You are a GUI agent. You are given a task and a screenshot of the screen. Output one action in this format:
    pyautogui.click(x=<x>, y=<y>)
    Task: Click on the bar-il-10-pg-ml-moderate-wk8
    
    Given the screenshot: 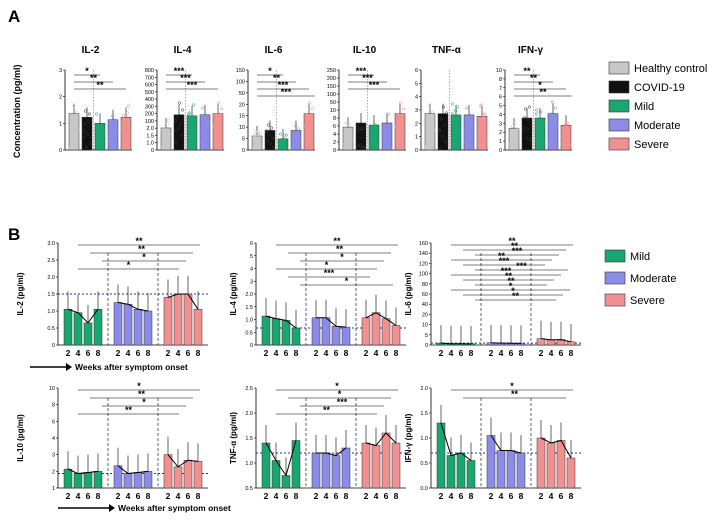 What is the action you would take?
    pyautogui.click(x=148, y=480)
    